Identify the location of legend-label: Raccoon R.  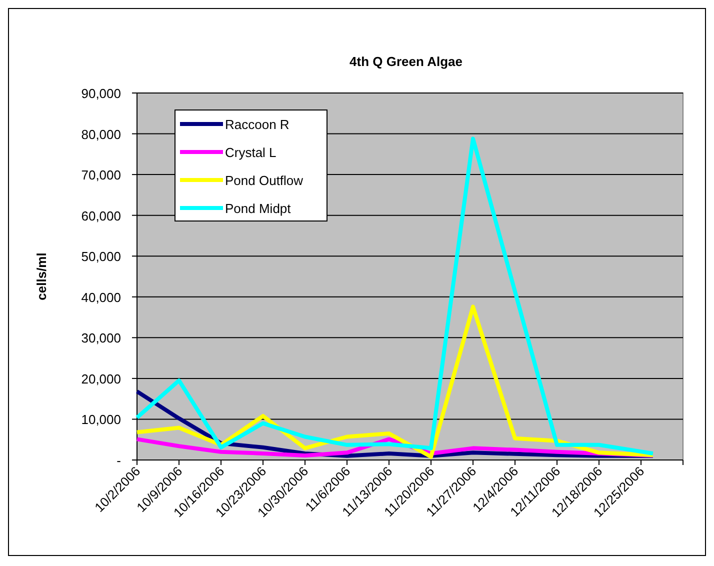
(257, 124).